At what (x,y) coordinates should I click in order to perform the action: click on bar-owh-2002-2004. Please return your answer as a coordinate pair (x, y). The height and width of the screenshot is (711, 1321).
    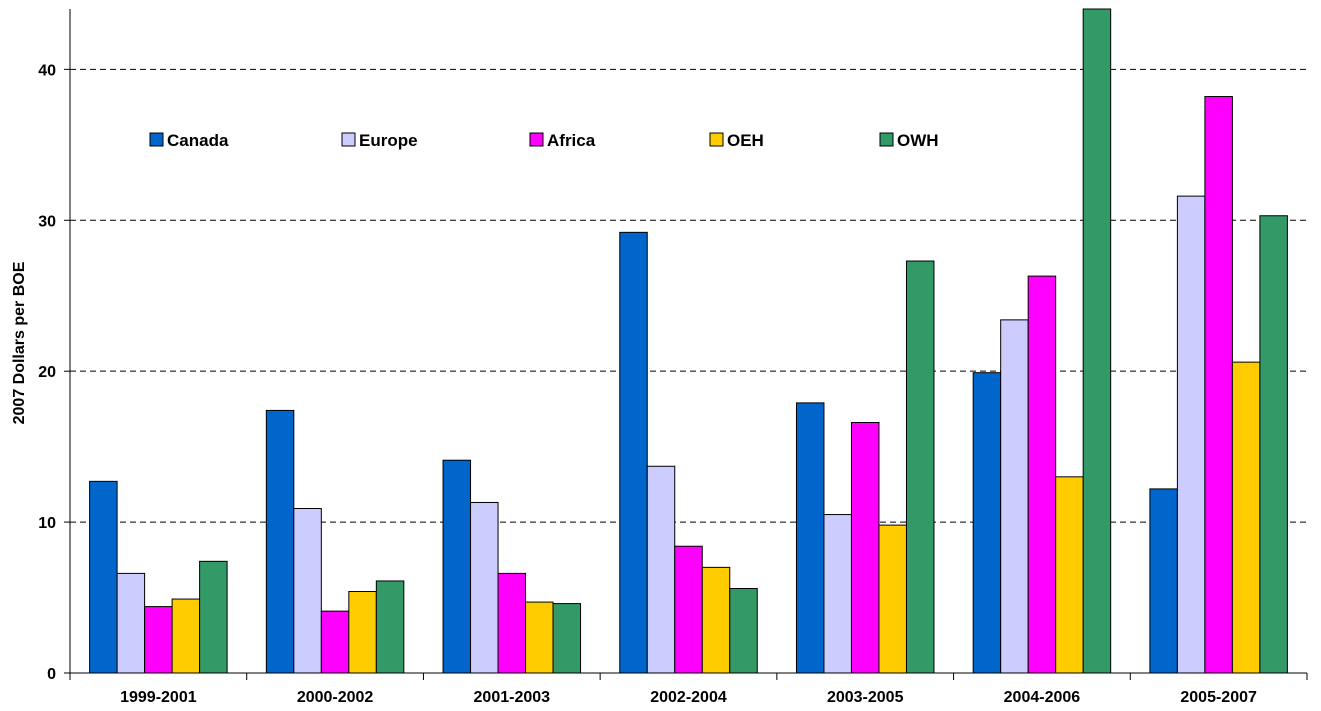
    Looking at the image, I should click on (743, 630).